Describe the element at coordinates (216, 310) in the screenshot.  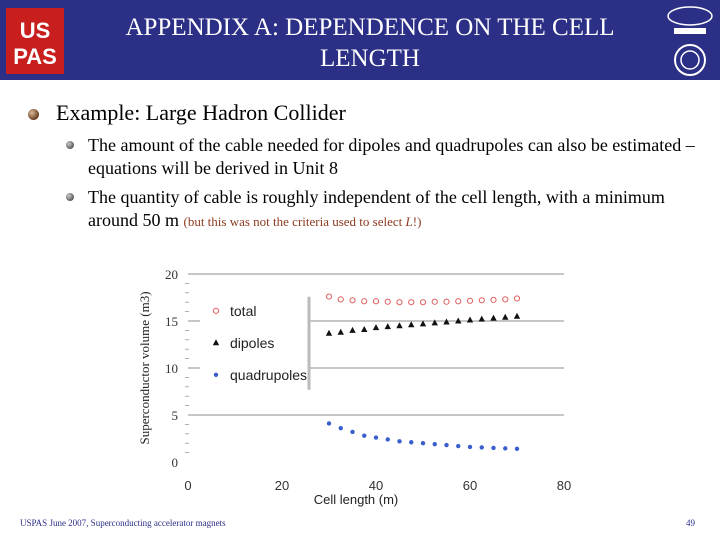
I see `legend-marker-total` at that location.